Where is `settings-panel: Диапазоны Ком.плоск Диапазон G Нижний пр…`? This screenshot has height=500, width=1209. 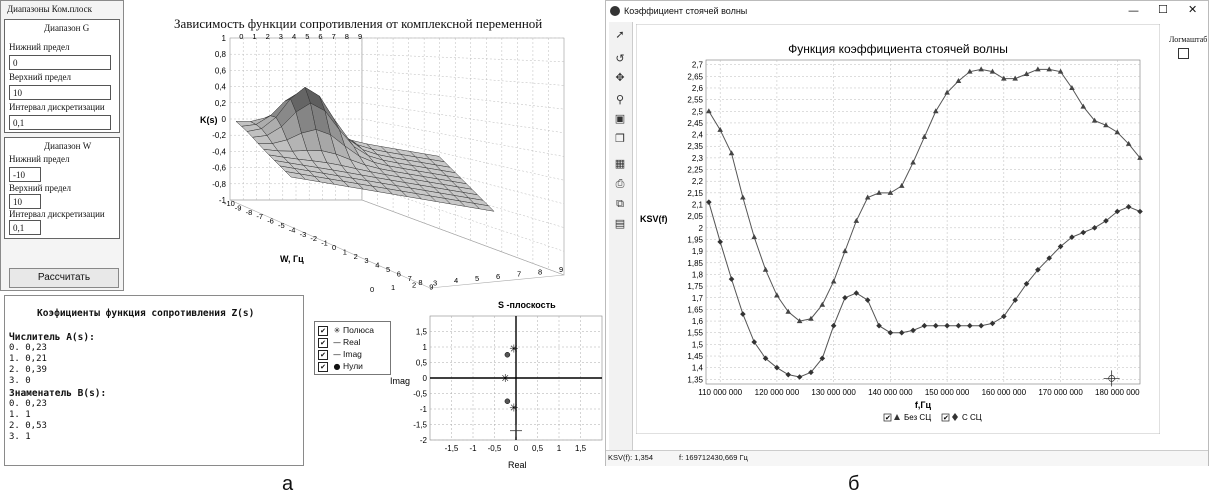 settings-panel: Диапазоны Ком.плоск Диапазон G Нижний пр… is located at coordinates (62, 145).